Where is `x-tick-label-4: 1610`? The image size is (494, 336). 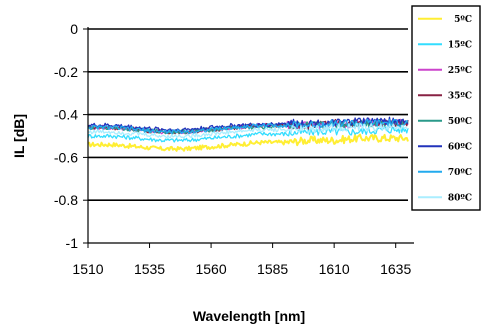 x-tick-label-4: 1610 is located at coordinates (334, 269).